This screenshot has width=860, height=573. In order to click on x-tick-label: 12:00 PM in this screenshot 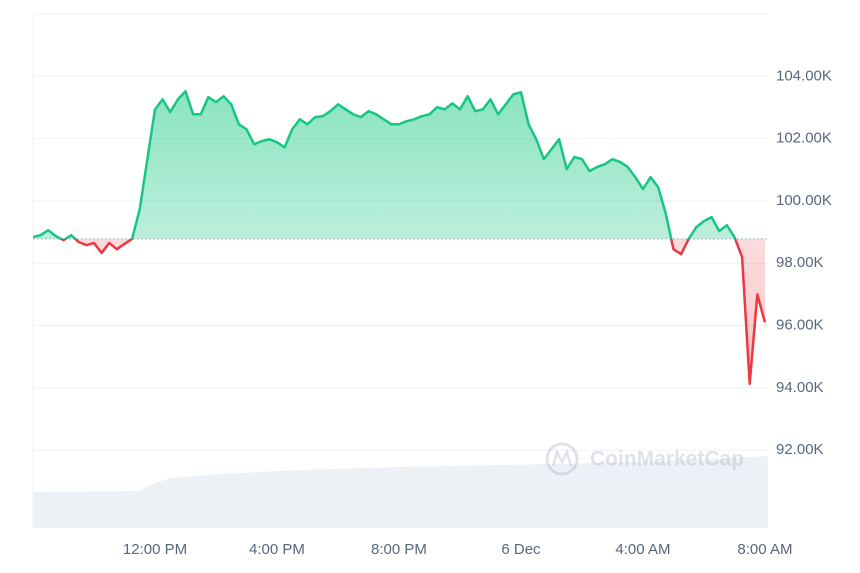, I will do `click(155, 549)`.